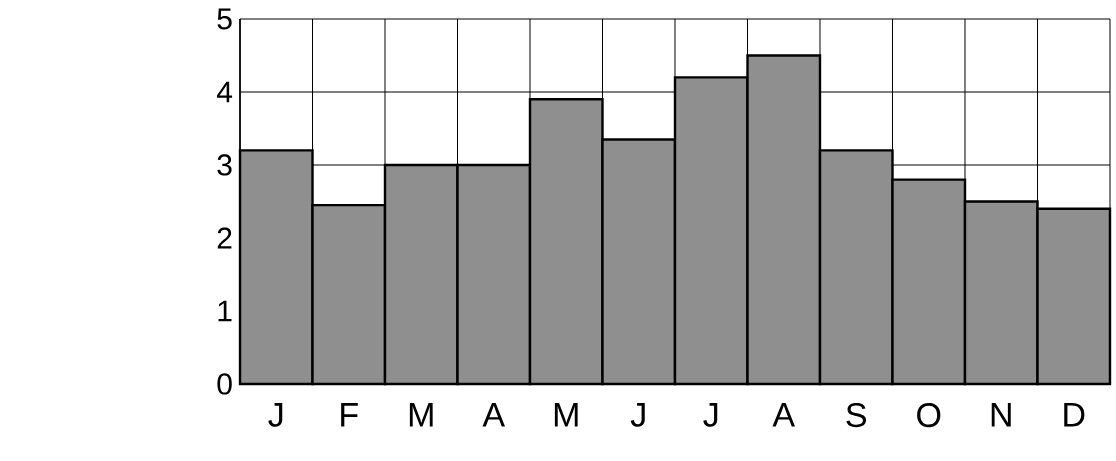 The height and width of the screenshot is (461, 1116). I want to click on x-tick-label: N, so click(1001, 415).